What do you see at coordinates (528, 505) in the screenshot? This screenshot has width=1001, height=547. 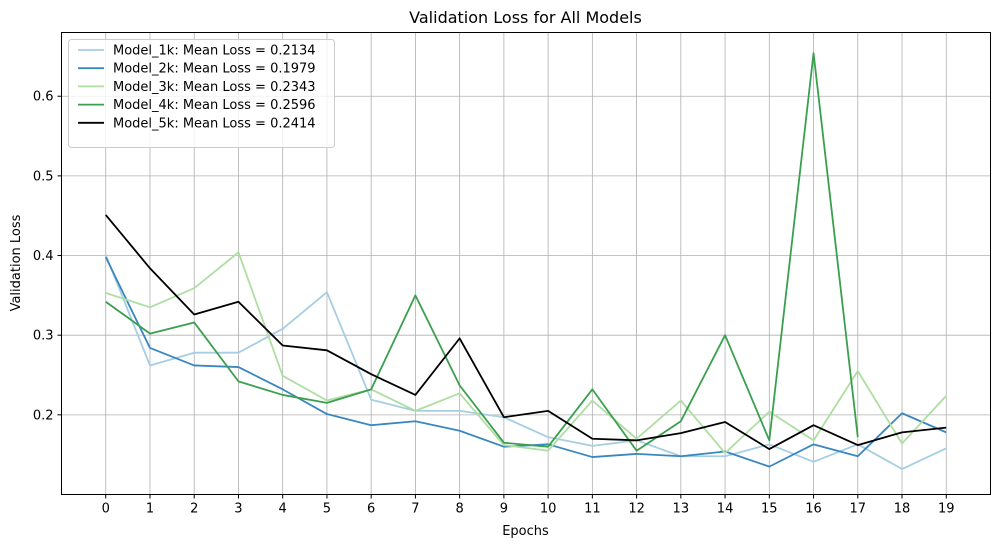 I see `x-axis-ticks: 0 1 2 3 4 5 6 7 8 9 10 11 12 13 14 15 16 17 18 19` at bounding box center [528, 505].